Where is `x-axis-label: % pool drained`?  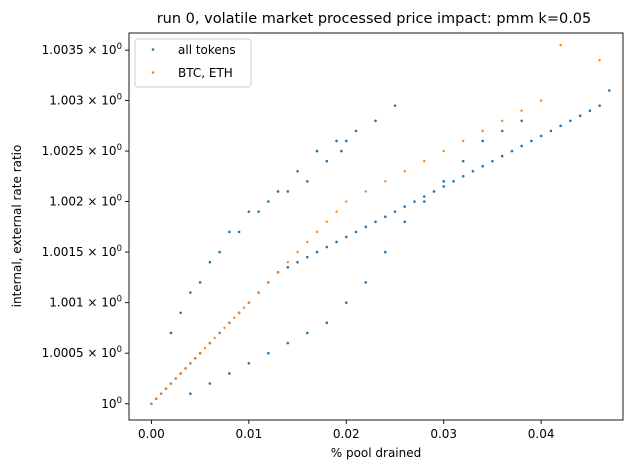 x-axis-label: % pool drained is located at coordinates (376, 453).